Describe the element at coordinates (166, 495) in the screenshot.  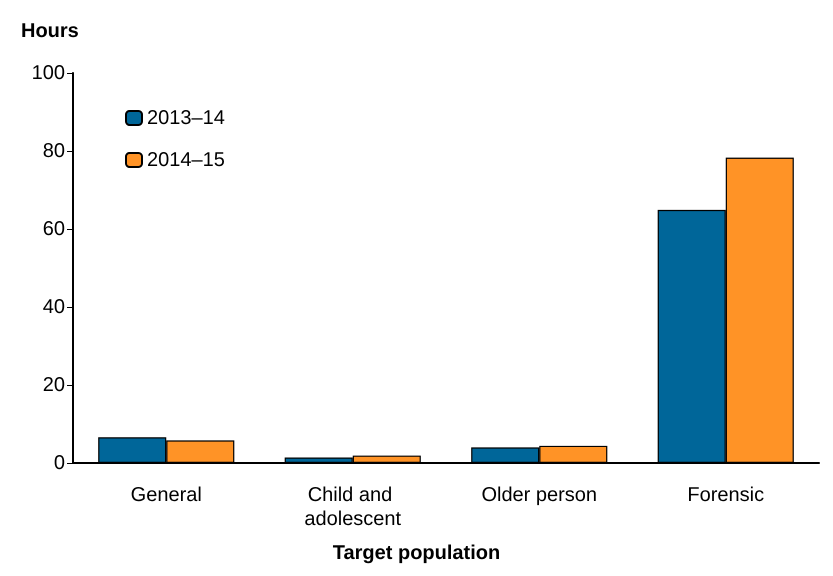
I see `x-tick-label: General` at that location.